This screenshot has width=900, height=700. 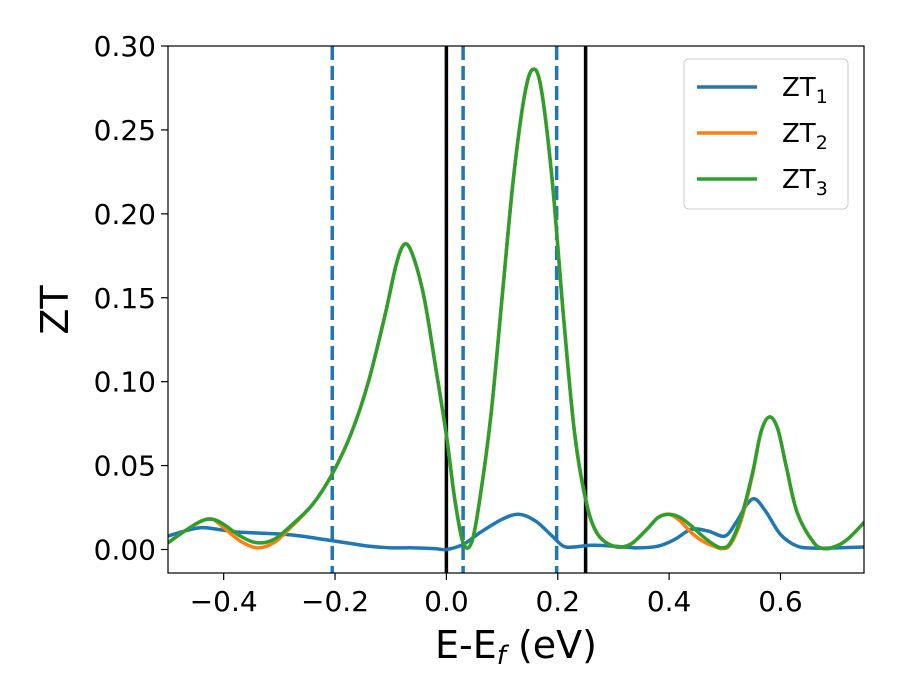 What do you see at coordinates (125, 382) in the screenshot?
I see `y-tick-label: 0.10` at bounding box center [125, 382].